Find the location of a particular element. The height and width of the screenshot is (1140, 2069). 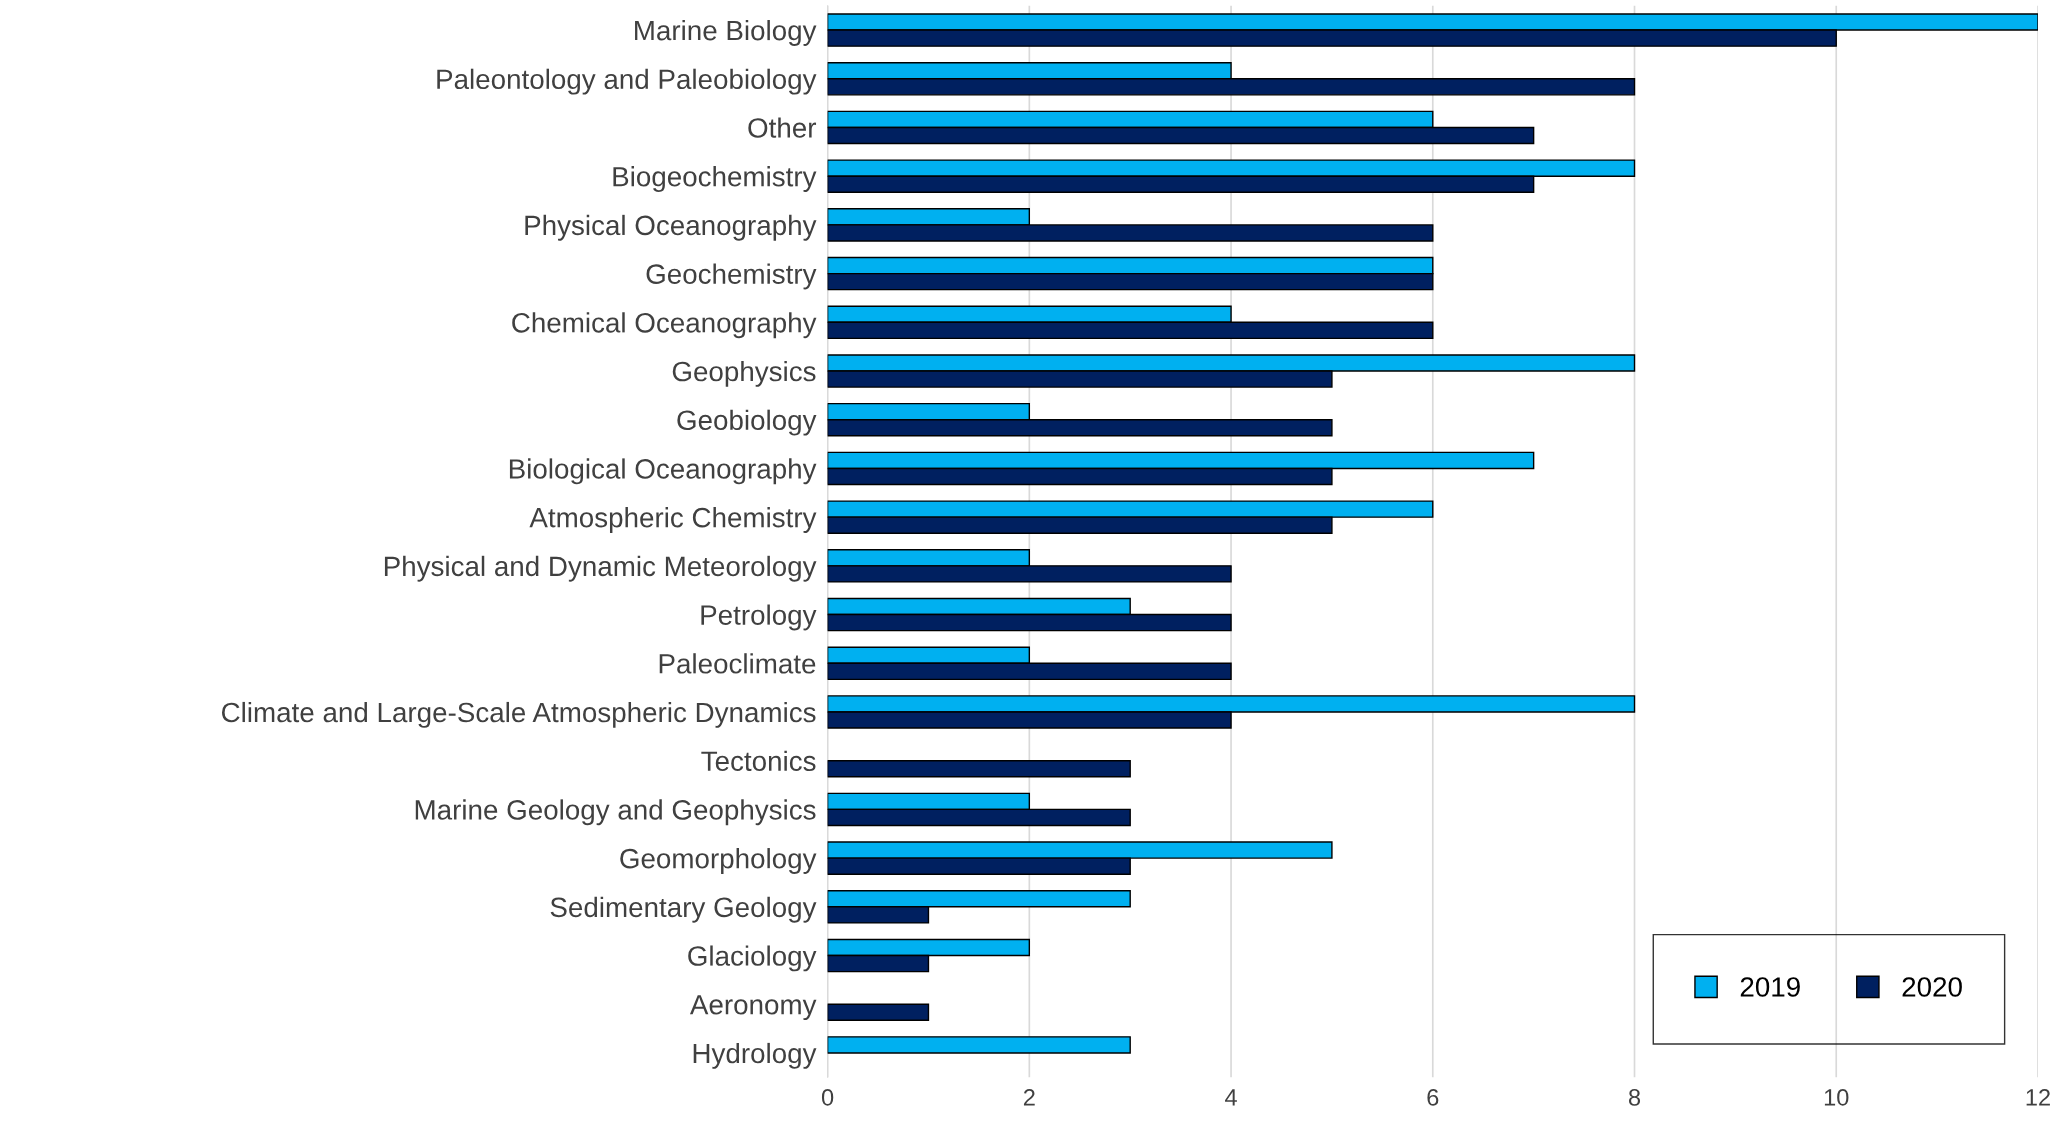

y-tick-label: Biological Oceanography is located at coordinates (663, 471).